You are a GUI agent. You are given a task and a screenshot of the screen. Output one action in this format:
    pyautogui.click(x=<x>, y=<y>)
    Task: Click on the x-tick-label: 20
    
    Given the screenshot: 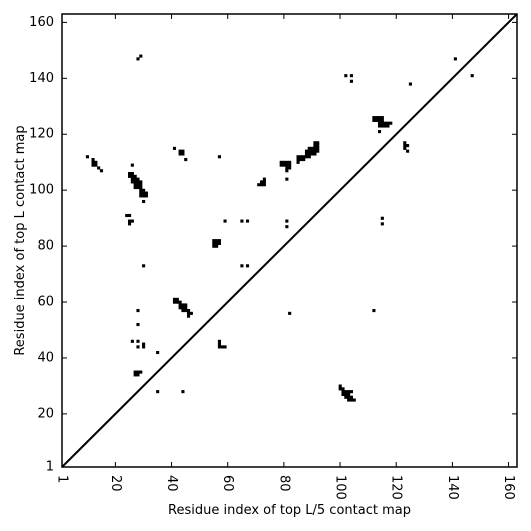 What is the action you would take?
    pyautogui.click(x=115, y=483)
    